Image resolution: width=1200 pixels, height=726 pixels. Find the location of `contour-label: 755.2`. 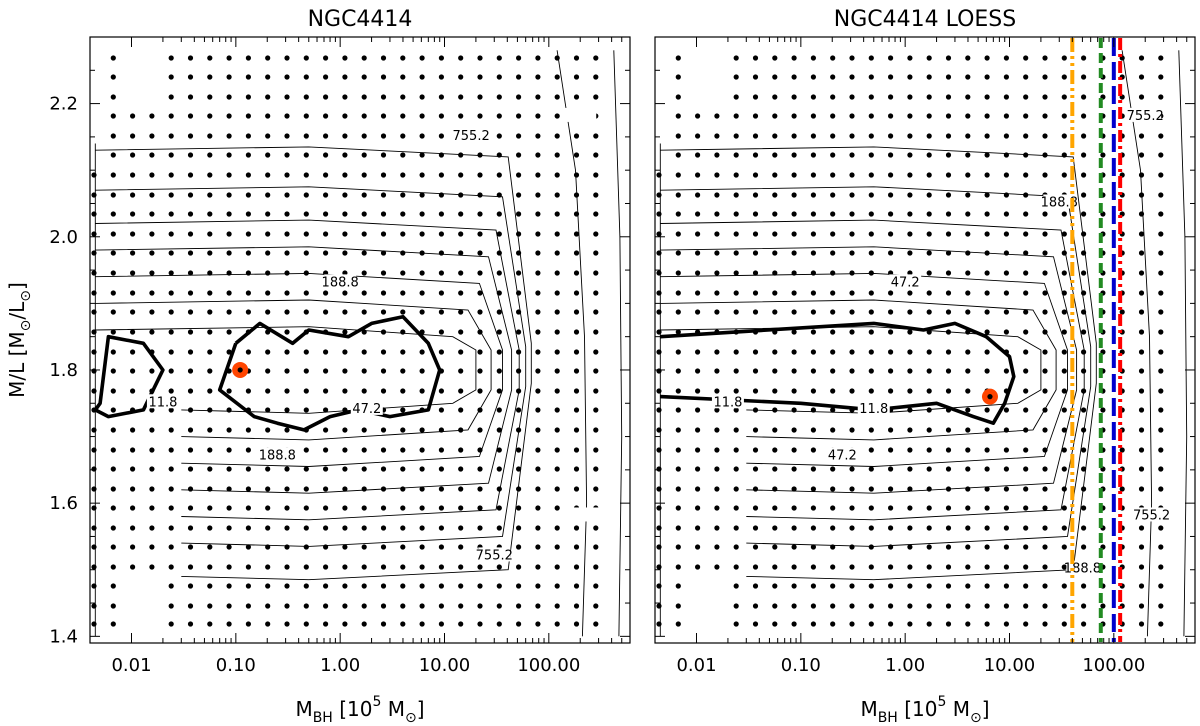

contour-label: 755.2 is located at coordinates (494, 555).